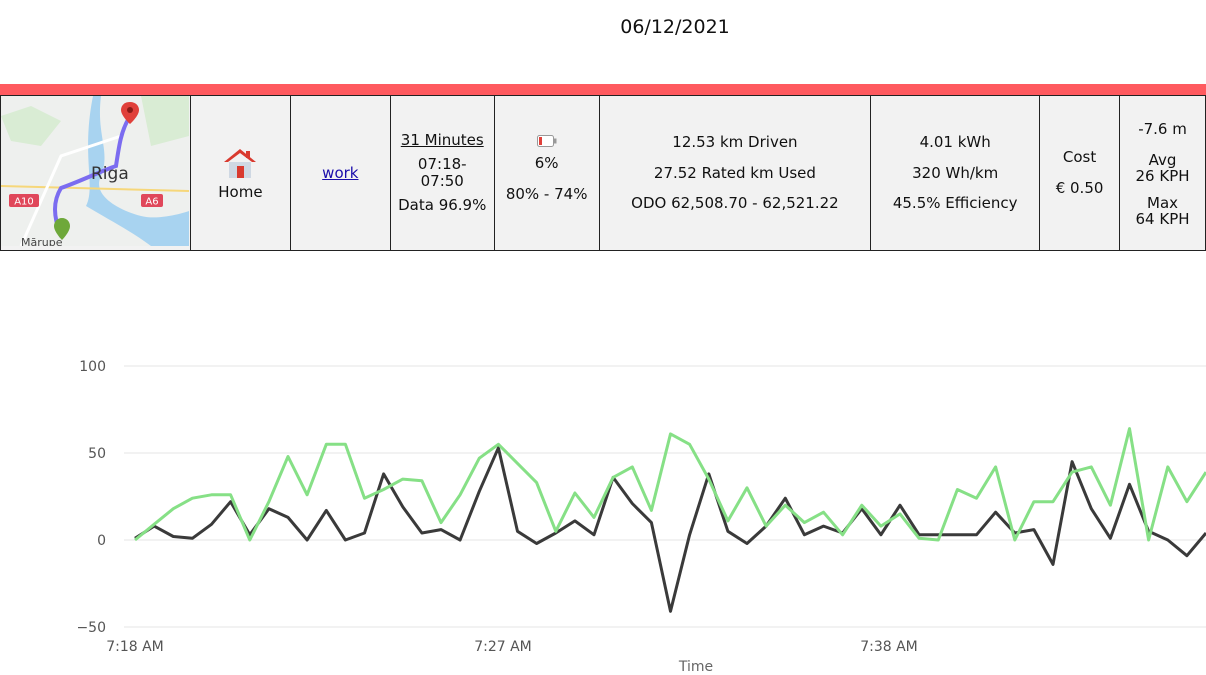 Image resolution: width=1206 pixels, height=675 pixels. I want to click on destination-cell: work, so click(340, 173).